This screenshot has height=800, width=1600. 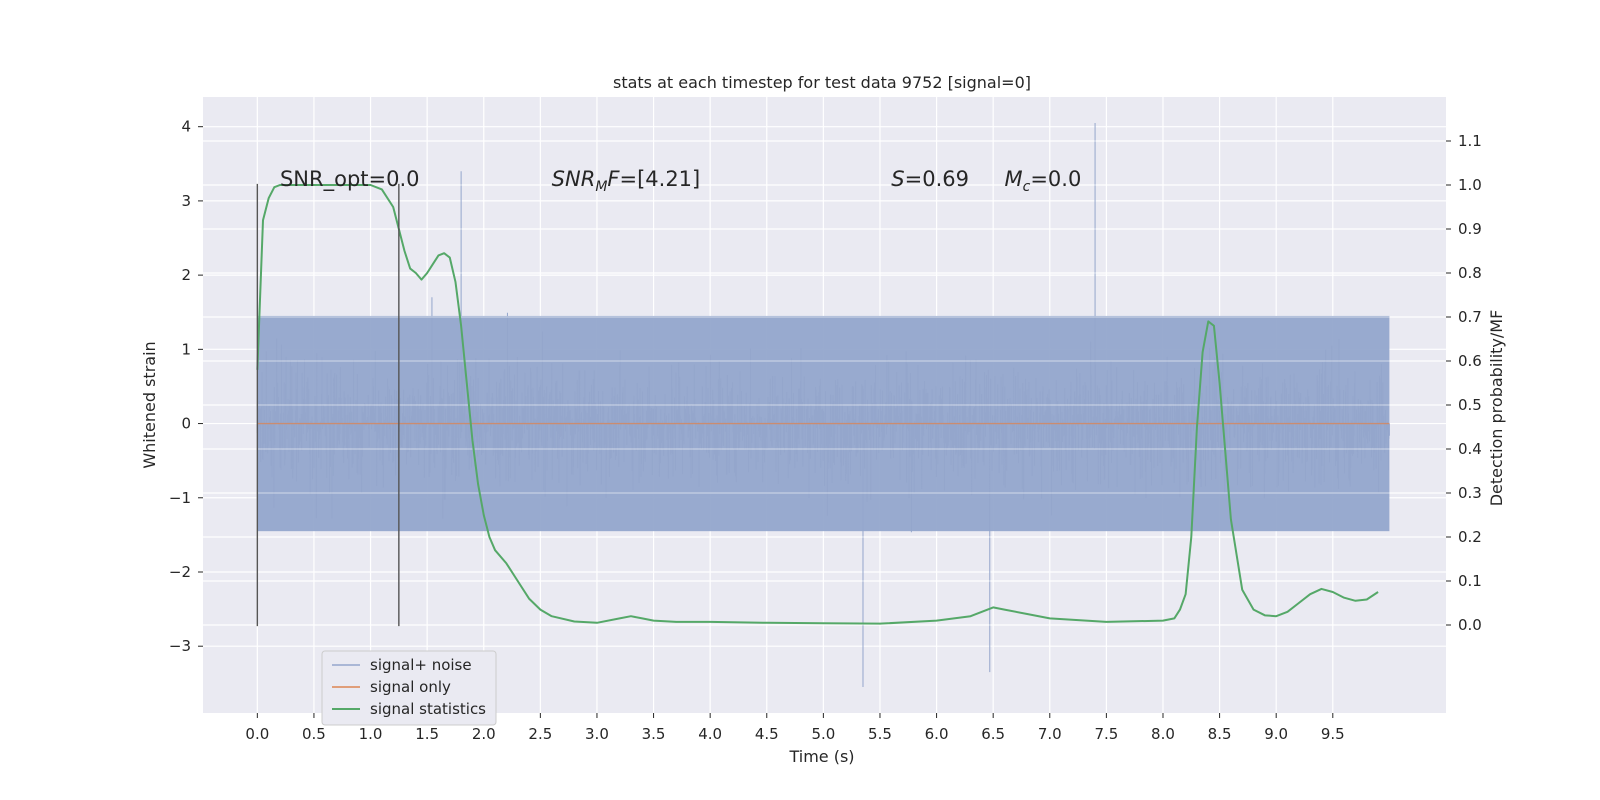 What do you see at coordinates (821, 756) in the screenshot?
I see `x-axis-title: Time (s)` at bounding box center [821, 756].